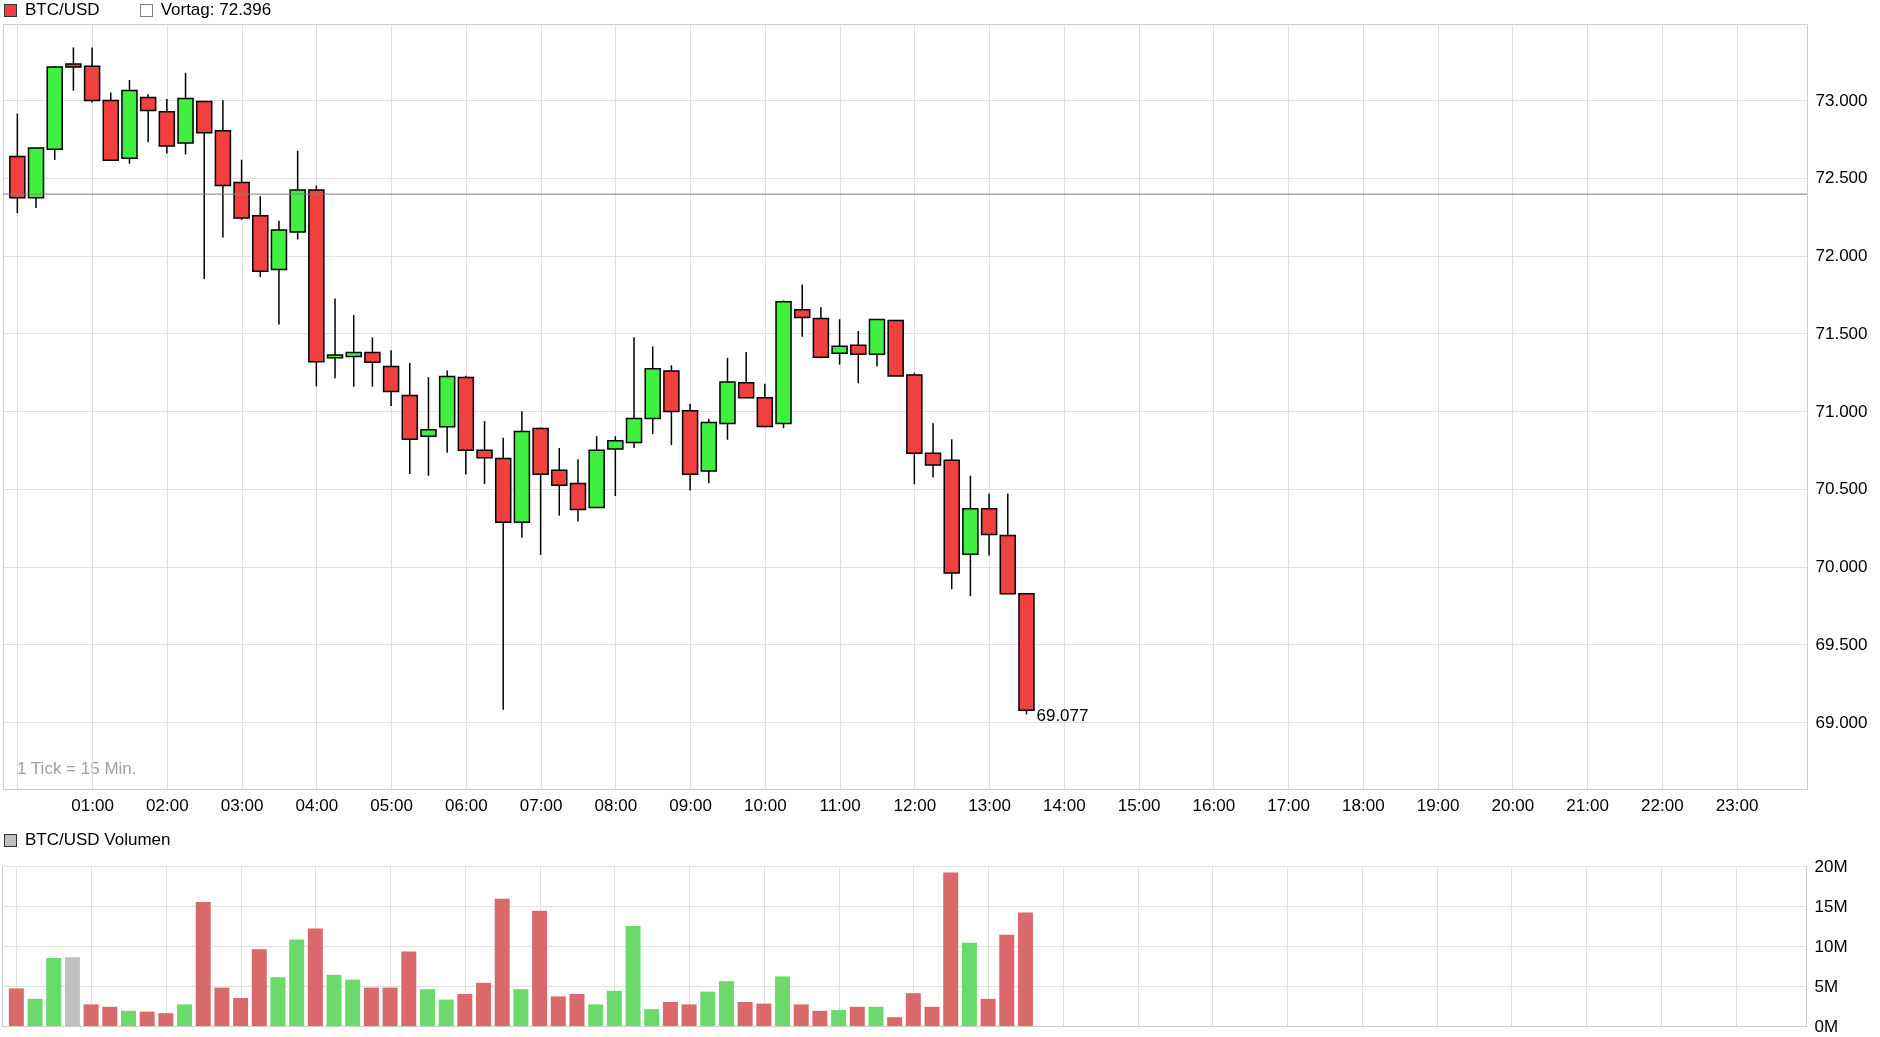  What do you see at coordinates (616, 805) in the screenshot?
I see `x-tick-label: 08:00` at bounding box center [616, 805].